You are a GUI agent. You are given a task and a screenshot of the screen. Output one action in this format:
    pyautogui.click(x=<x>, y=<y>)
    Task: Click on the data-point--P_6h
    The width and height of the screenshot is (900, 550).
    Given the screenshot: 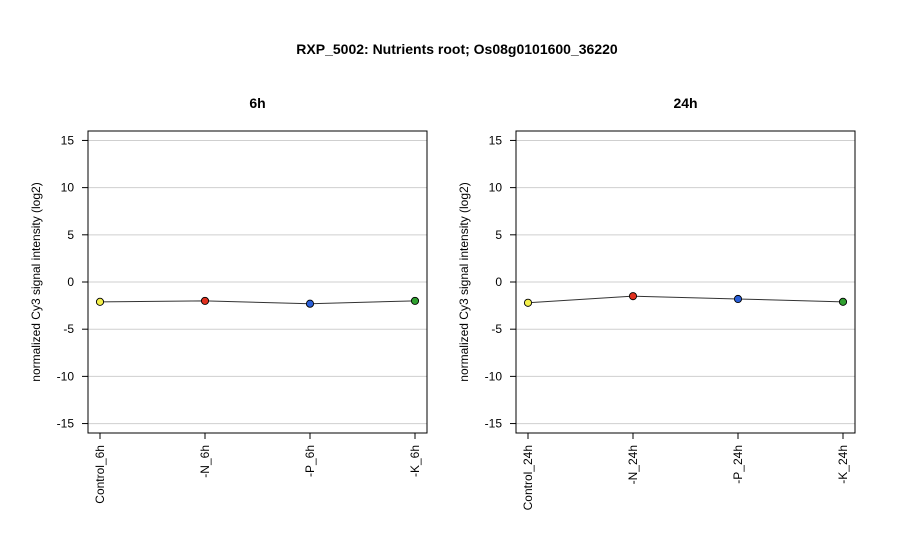 What is the action you would take?
    pyautogui.click(x=310, y=303)
    